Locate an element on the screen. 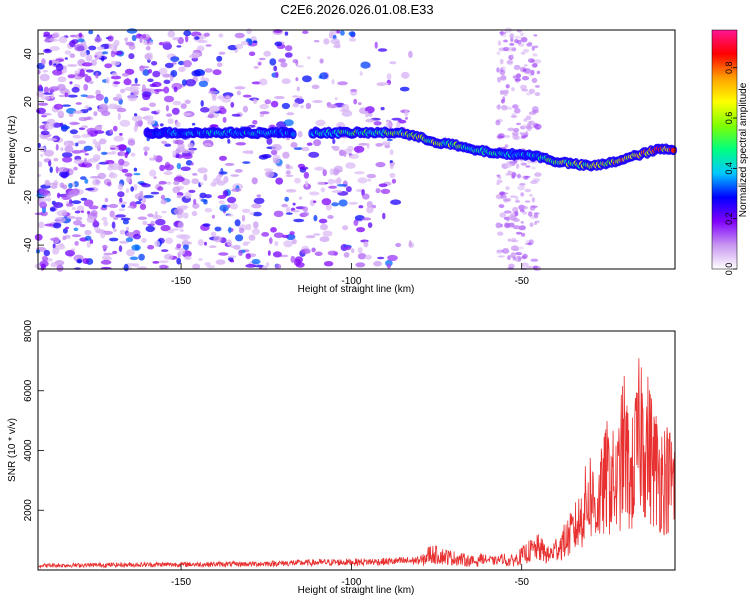  x-tick-label: -150 is located at coordinates (181, 582).